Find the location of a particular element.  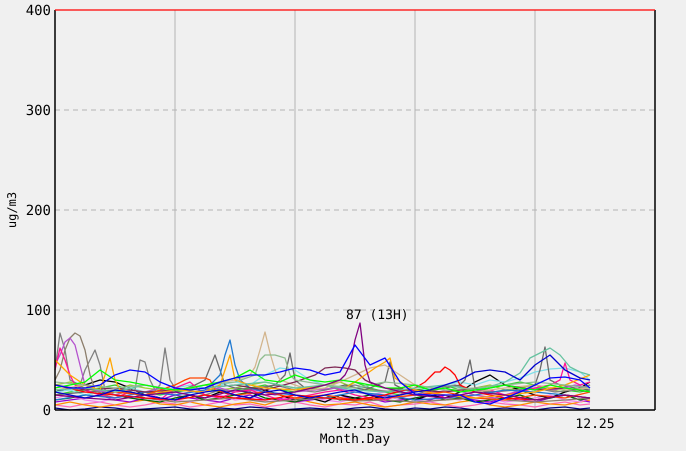

x-tick-label: 12.22 is located at coordinates (235, 424).